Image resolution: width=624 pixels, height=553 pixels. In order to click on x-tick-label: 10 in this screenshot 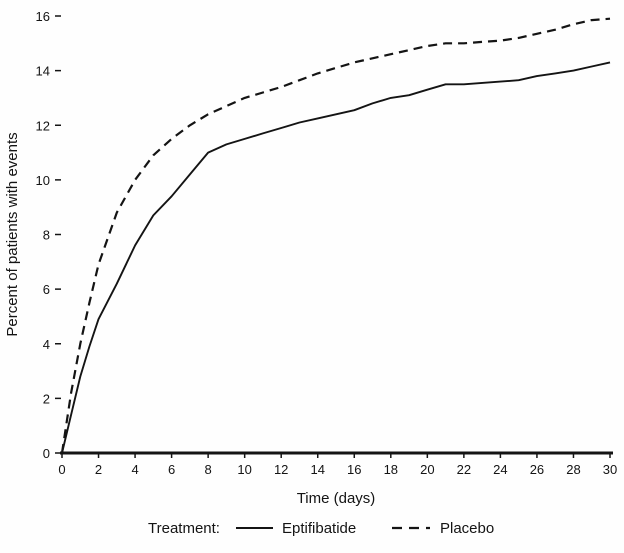, I will do `click(244, 469)`.